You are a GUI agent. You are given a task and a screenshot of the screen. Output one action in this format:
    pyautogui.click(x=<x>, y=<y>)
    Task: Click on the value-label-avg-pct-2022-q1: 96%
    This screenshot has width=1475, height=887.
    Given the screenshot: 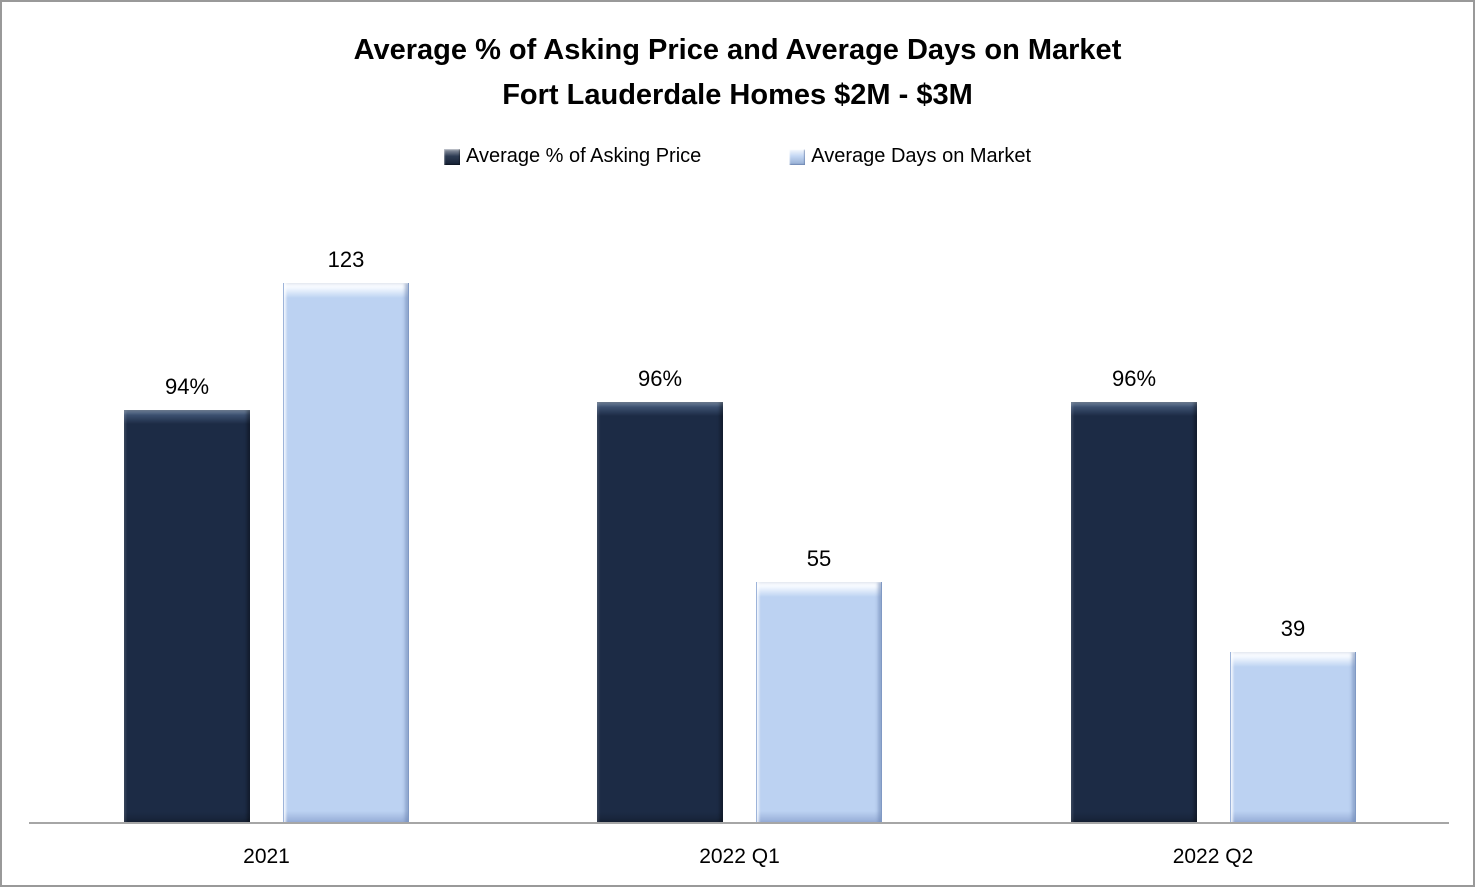 What is the action you would take?
    pyautogui.click(x=660, y=378)
    